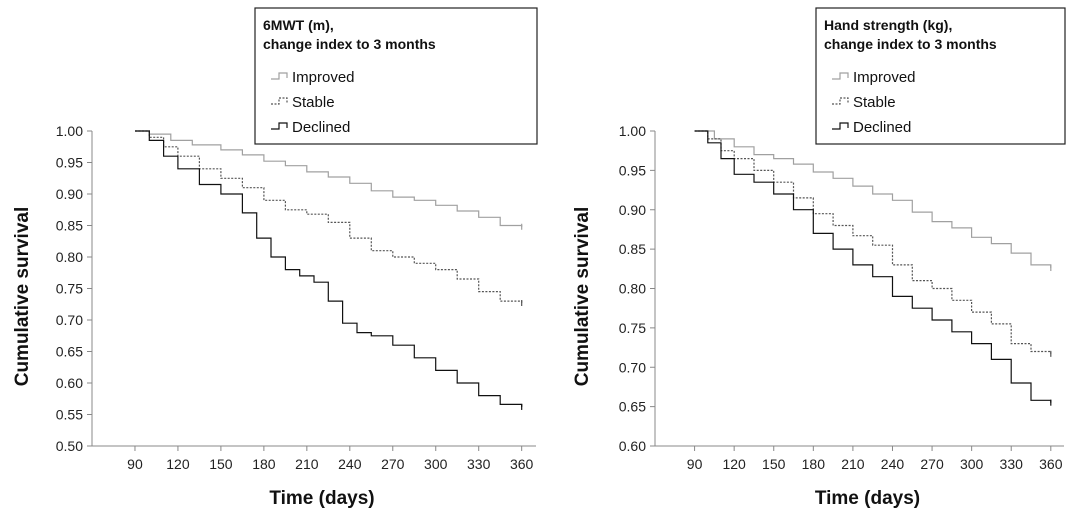 The height and width of the screenshot is (514, 1076). I want to click on legend-title: 6MWT (m),, so click(298, 25).